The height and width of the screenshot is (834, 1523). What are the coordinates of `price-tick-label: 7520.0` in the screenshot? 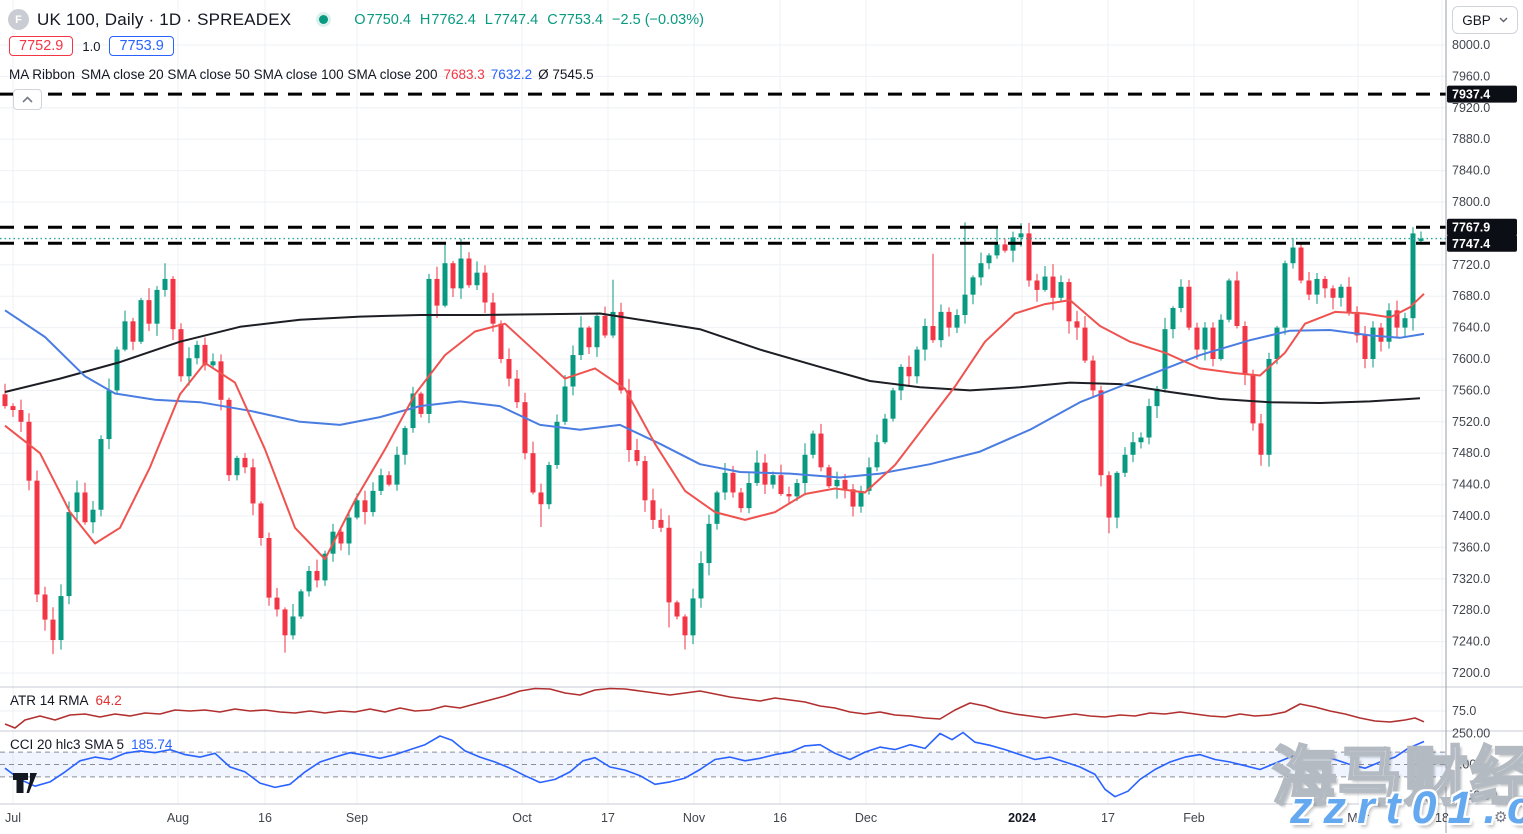 It's located at (1471, 422).